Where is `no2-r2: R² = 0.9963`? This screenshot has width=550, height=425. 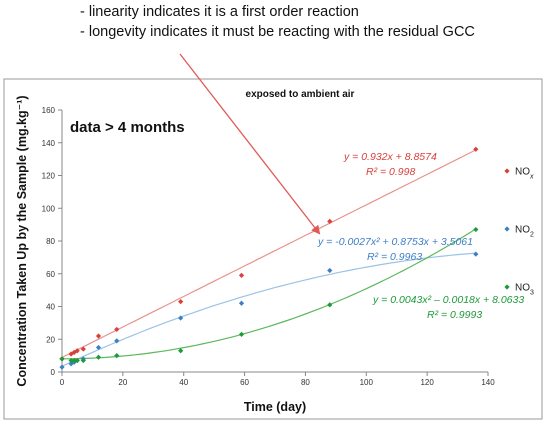
no2-r2: R² = 0.9963 is located at coordinates (394, 257).